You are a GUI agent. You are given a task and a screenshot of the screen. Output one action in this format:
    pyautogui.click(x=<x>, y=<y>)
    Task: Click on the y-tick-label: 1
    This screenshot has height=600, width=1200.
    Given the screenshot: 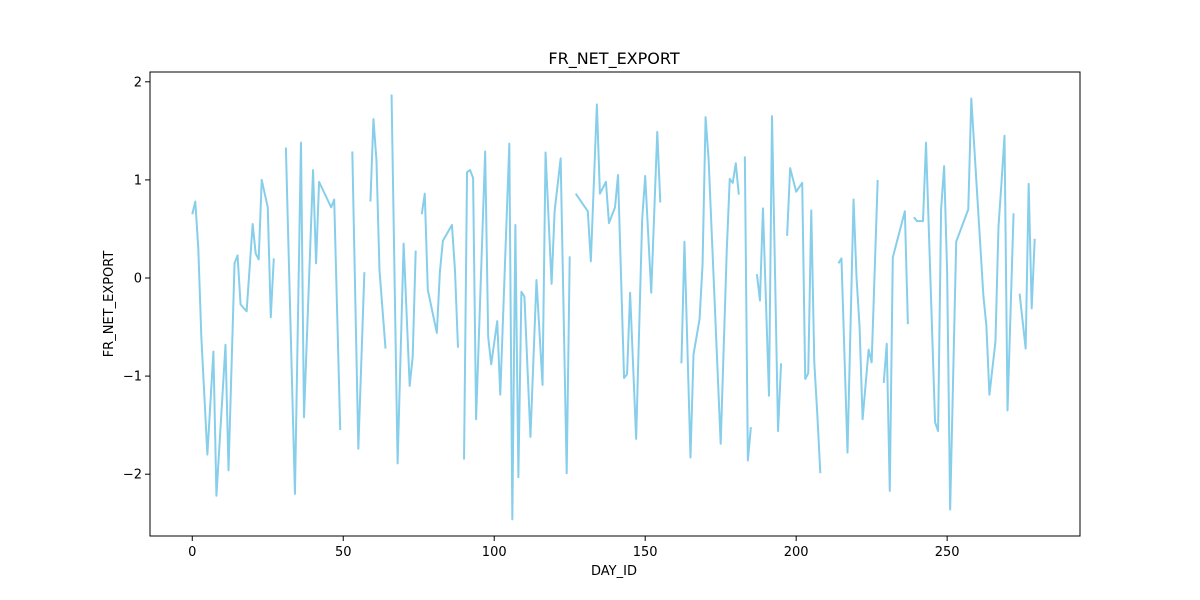 What is the action you would take?
    pyautogui.click(x=138, y=180)
    